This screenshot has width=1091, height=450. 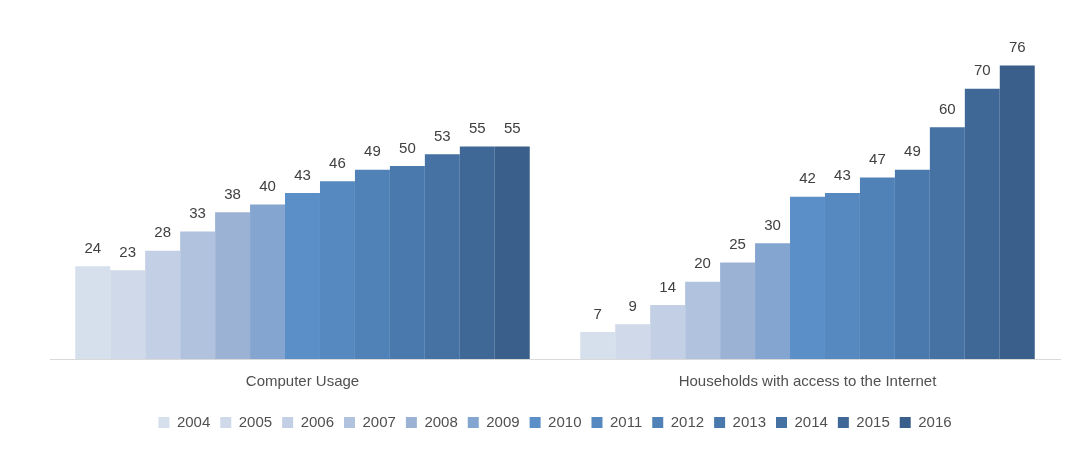 I want to click on data-label: 14, so click(x=667, y=286).